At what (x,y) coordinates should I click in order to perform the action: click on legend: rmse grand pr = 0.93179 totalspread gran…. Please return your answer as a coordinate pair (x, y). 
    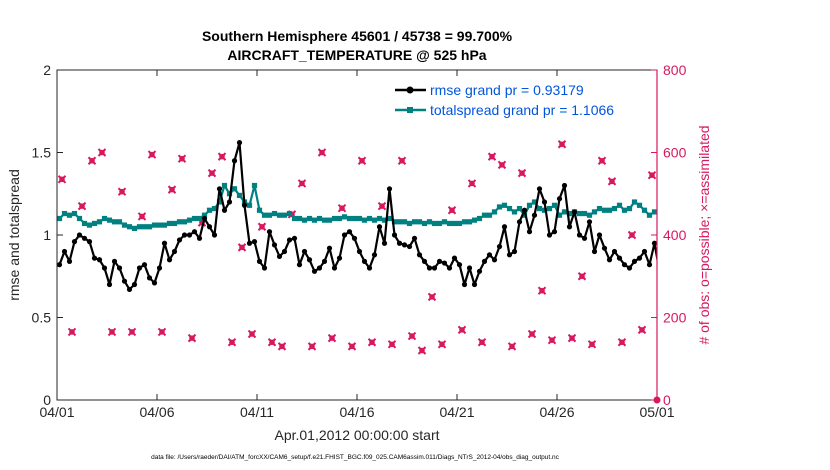
    Looking at the image, I should click on (521, 101).